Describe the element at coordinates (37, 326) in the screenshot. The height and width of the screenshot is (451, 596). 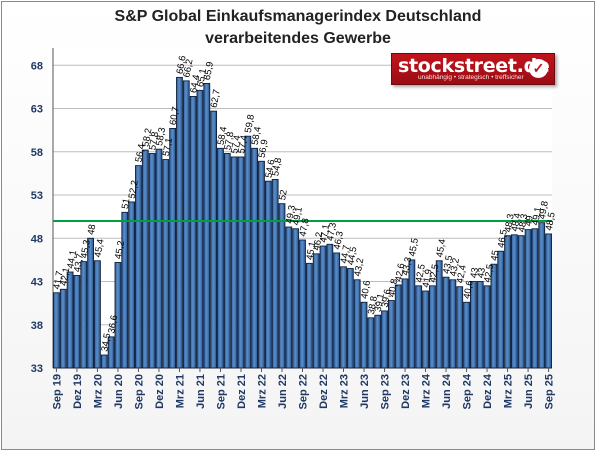
I see `y-tick-label: 38` at that location.